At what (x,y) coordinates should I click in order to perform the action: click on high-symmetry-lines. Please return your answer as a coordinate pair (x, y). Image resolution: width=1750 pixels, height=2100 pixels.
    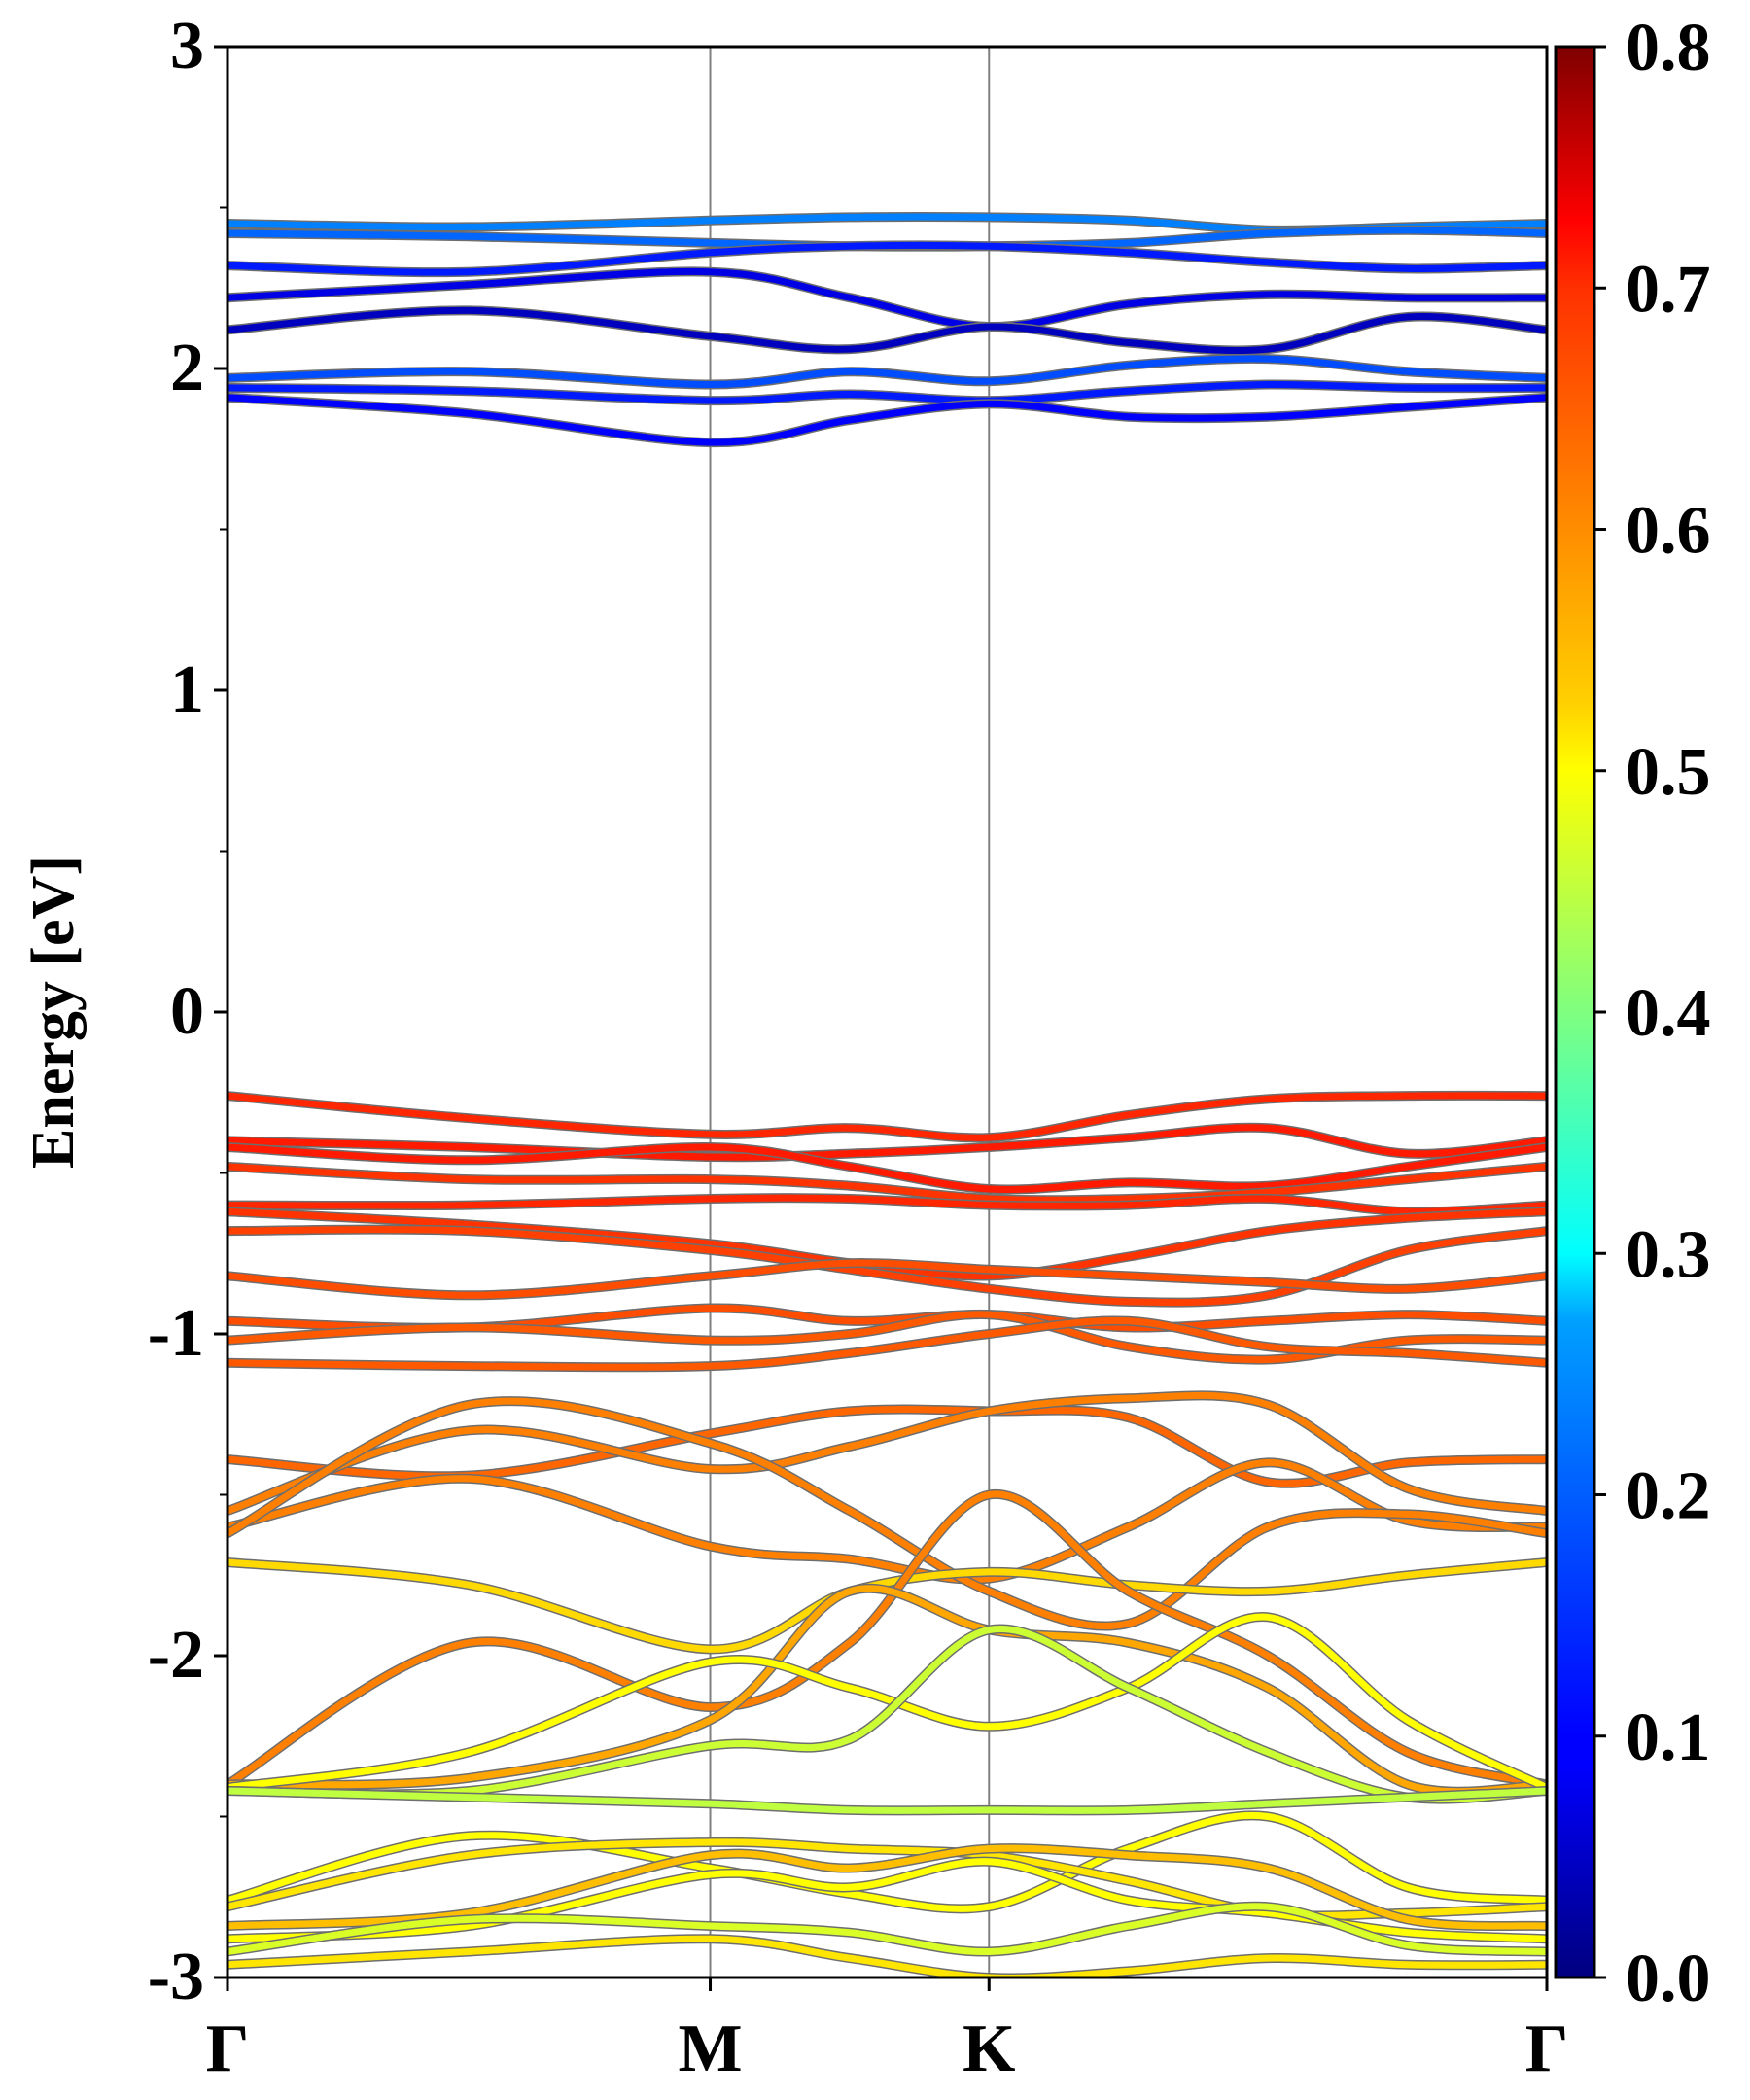
    Looking at the image, I should click on (850, 1012).